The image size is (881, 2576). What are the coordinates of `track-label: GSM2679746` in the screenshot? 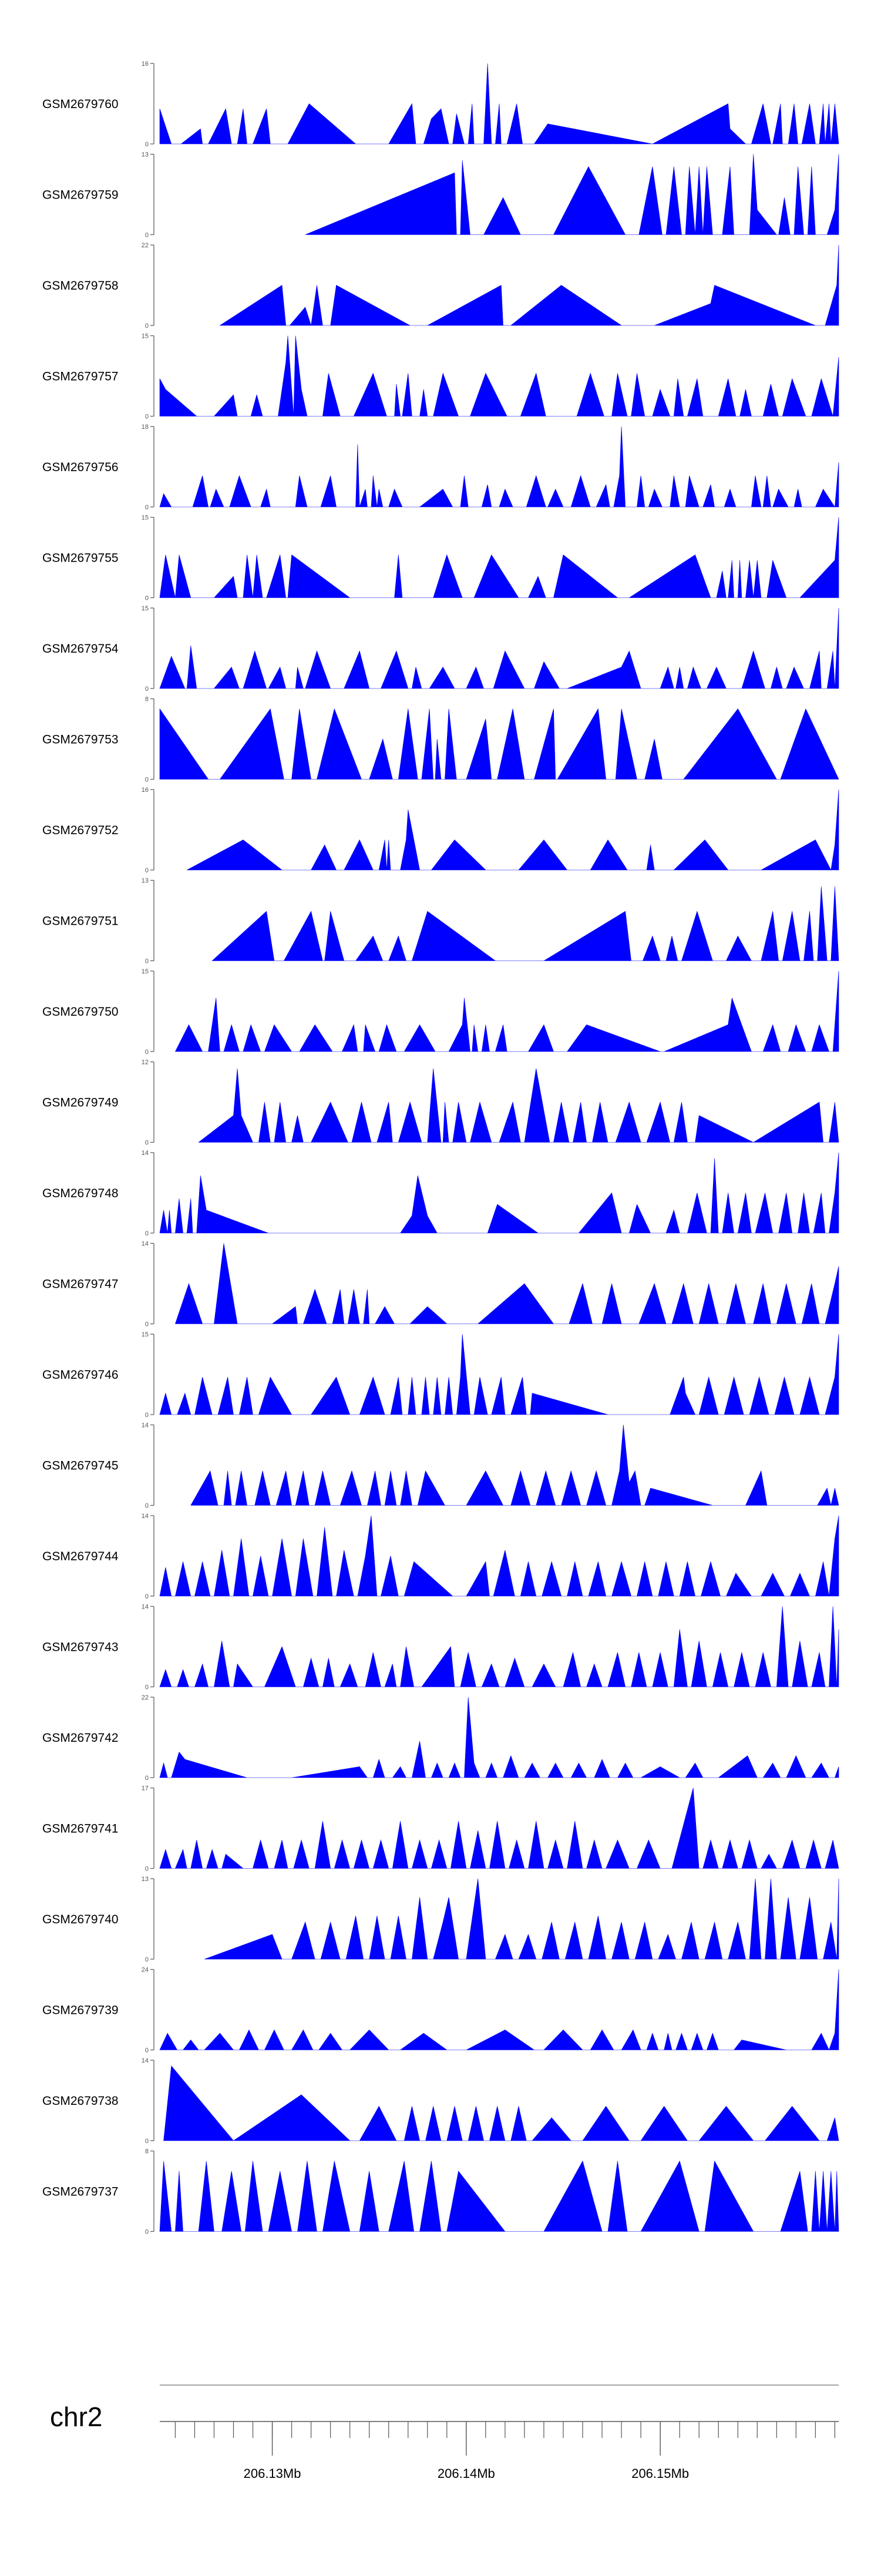 It's located at (80, 1375).